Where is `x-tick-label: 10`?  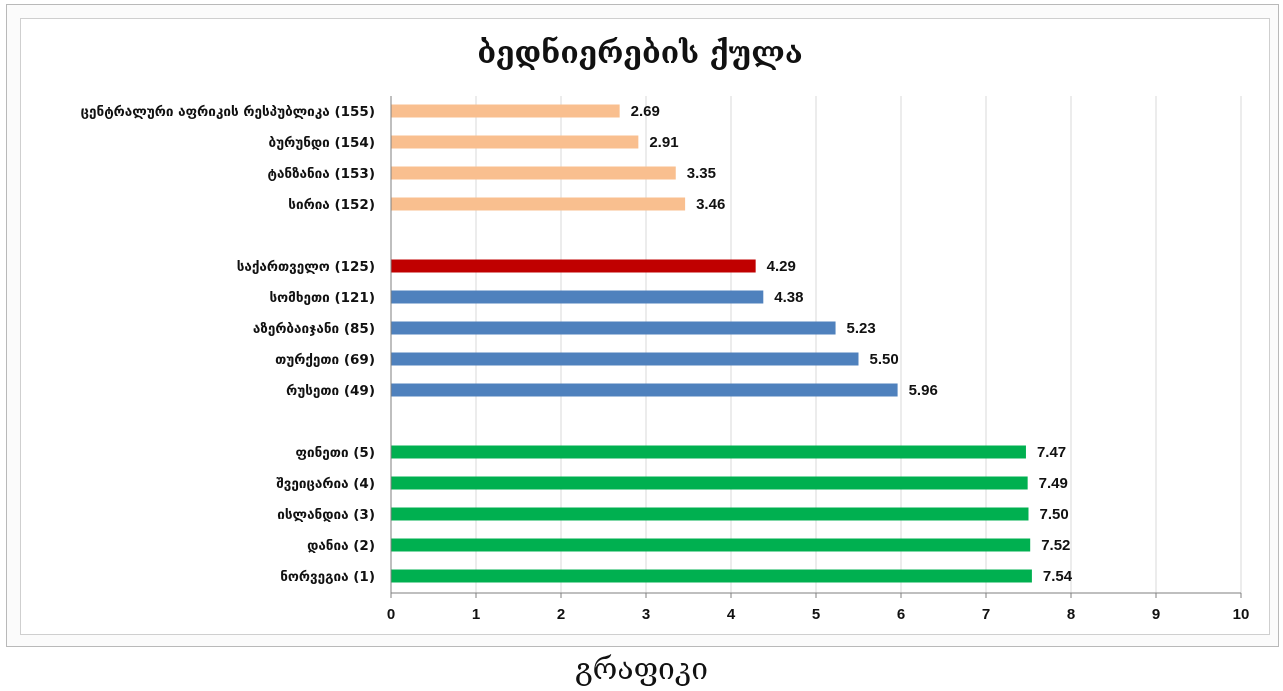
x-tick-label: 10 is located at coordinates (1241, 614).